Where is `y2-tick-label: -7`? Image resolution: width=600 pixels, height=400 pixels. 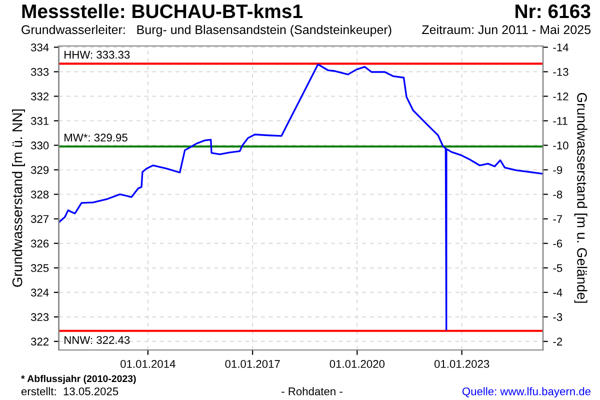 y2-tick-label: -7 is located at coordinates (557, 219).